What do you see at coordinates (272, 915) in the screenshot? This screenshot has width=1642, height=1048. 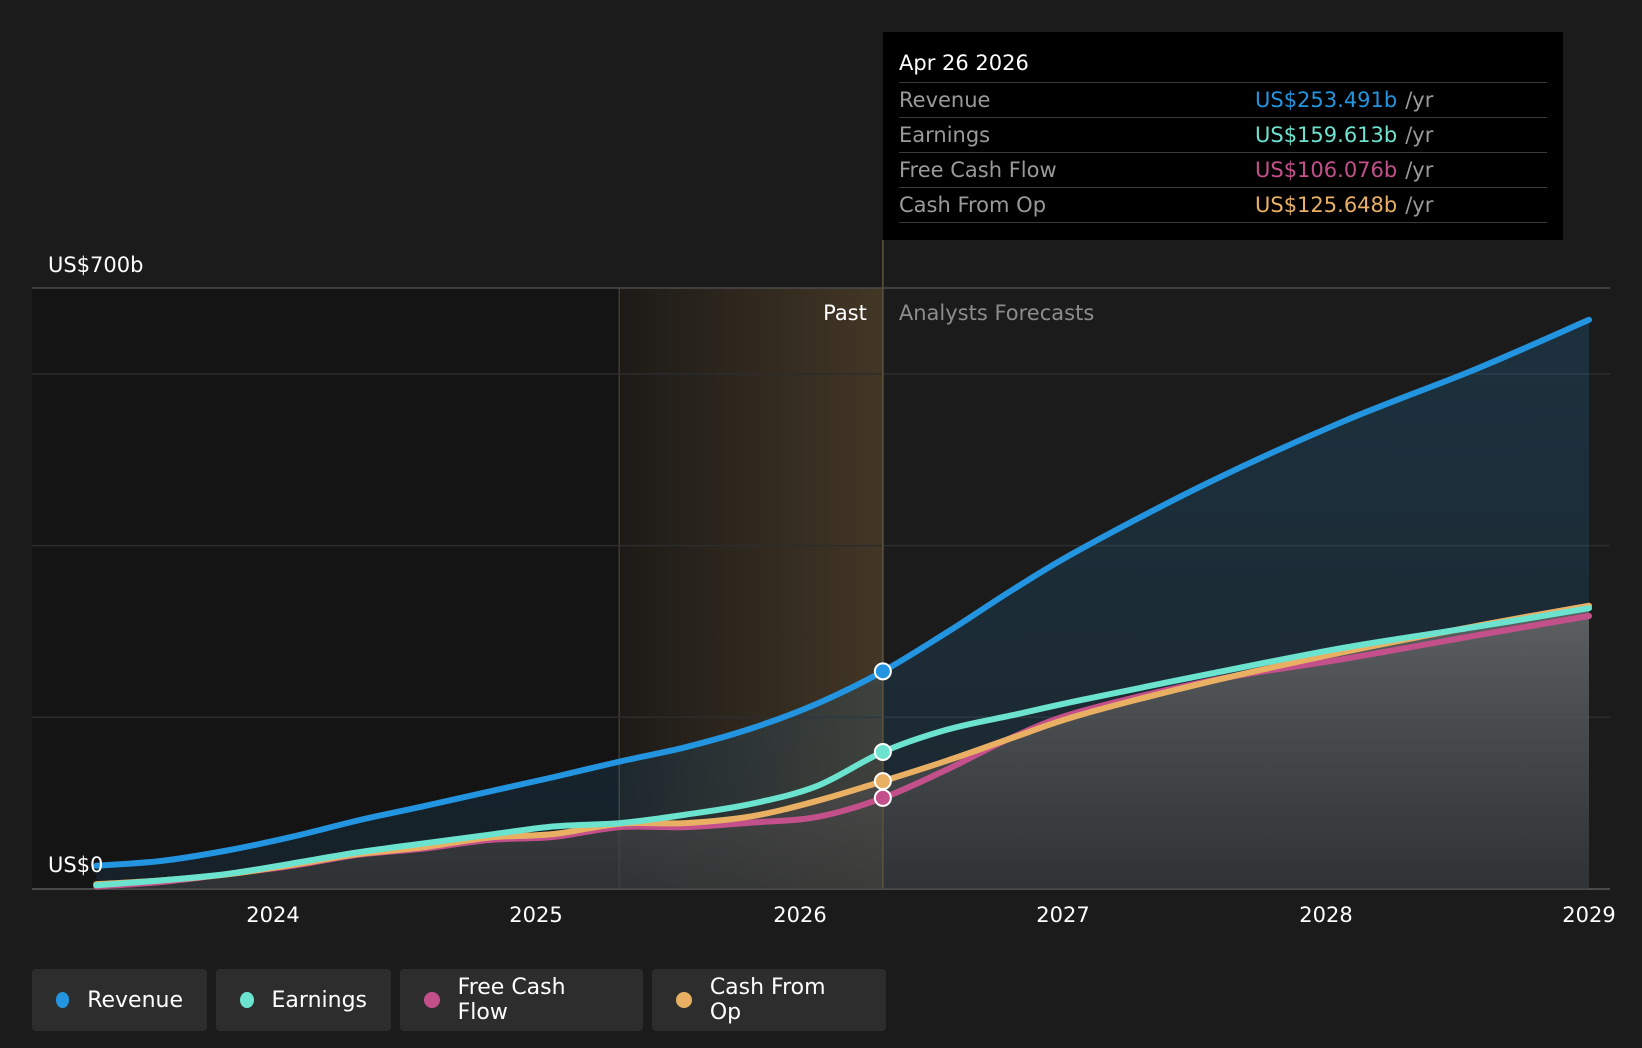 I see `x-tick-label: 2024` at bounding box center [272, 915].